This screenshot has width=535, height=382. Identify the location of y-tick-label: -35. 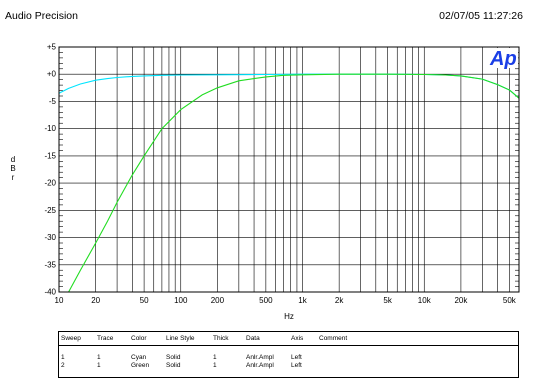
(50, 264).